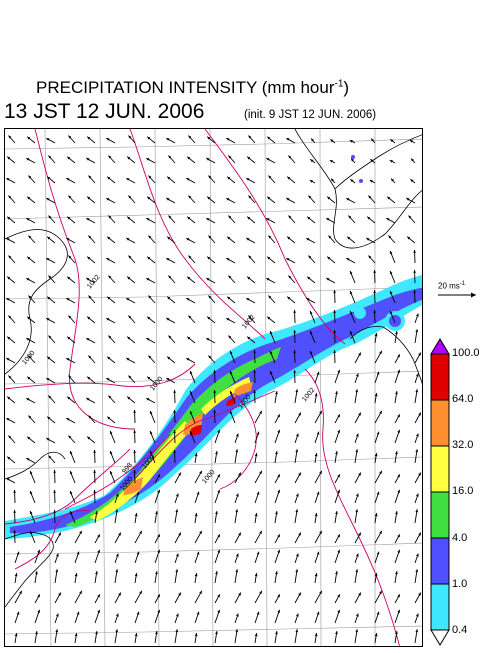 The image size is (500, 653). I want to click on isobar, so click(100, 376).